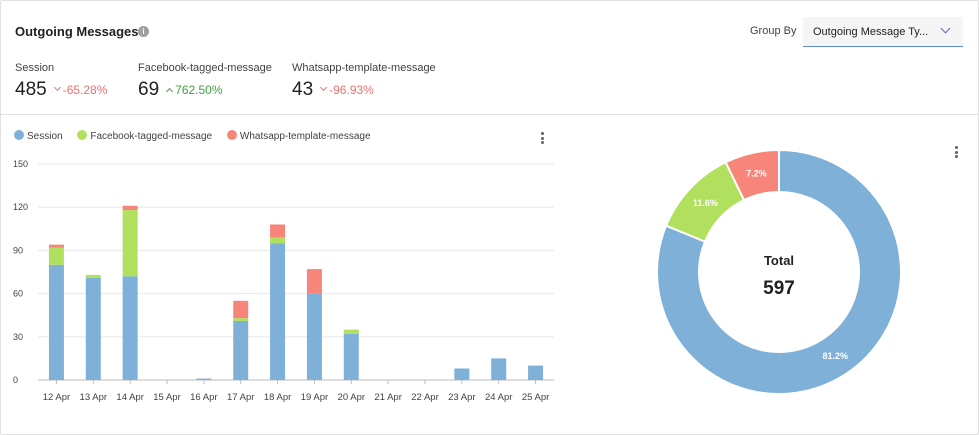  Describe the element at coordinates (38, 136) in the screenshot. I see `legend-item-session: Session` at that location.